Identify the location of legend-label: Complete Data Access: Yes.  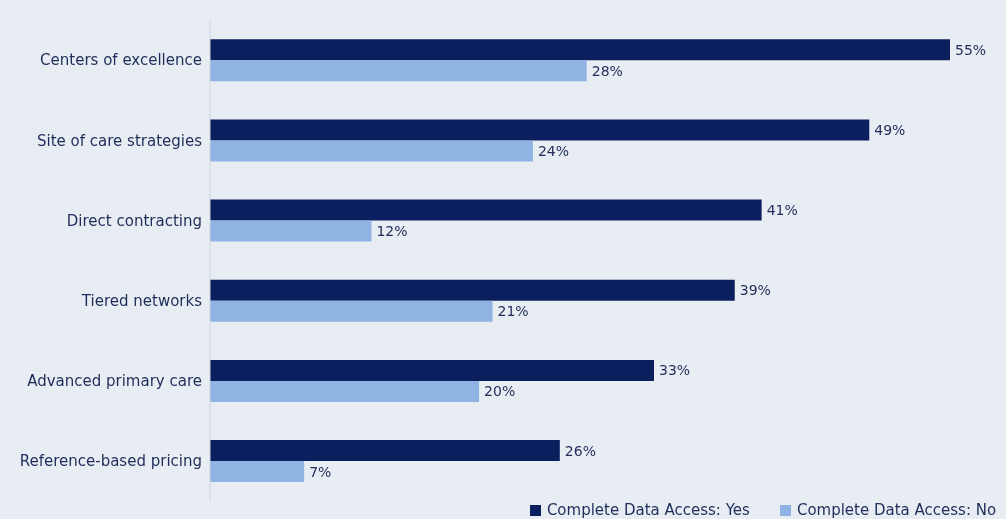
(647, 510).